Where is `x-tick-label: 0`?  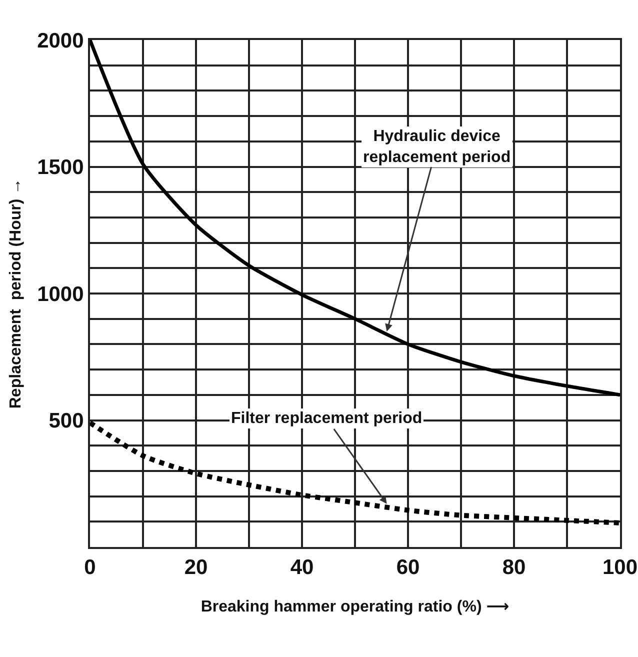 x-tick-label: 0 is located at coordinates (90, 568).